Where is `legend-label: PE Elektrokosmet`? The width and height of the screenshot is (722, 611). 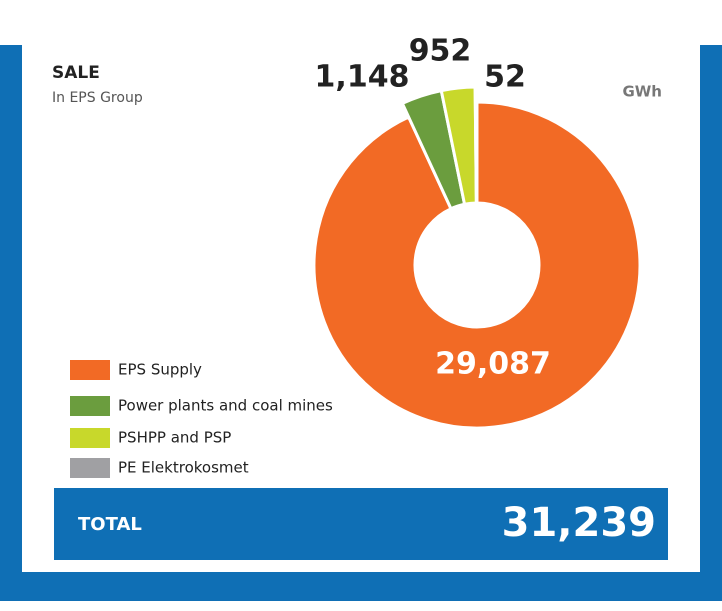 legend-label: PE Elektrokosmet is located at coordinates (183, 468).